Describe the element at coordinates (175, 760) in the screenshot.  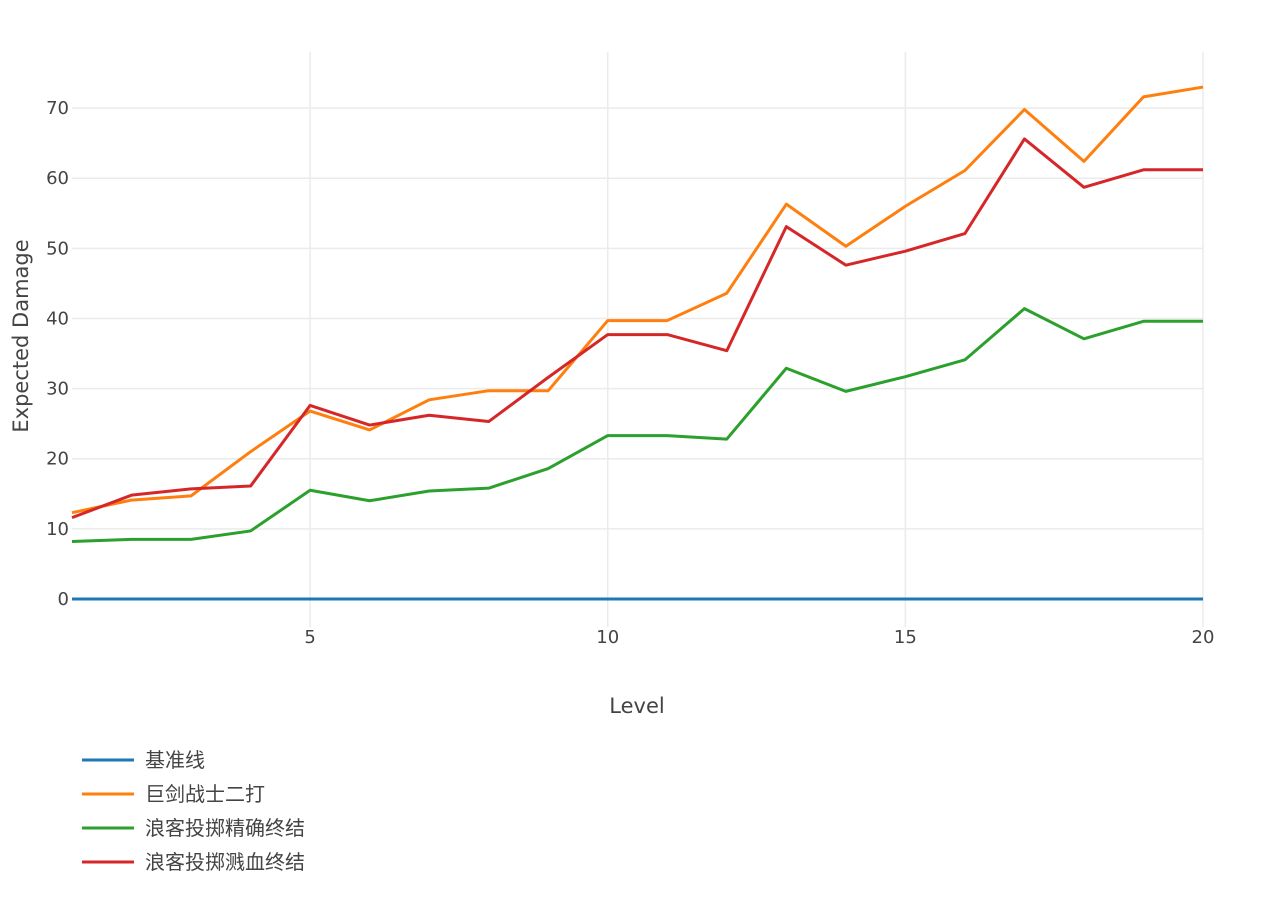
I see `legend-label: 基准线` at that location.